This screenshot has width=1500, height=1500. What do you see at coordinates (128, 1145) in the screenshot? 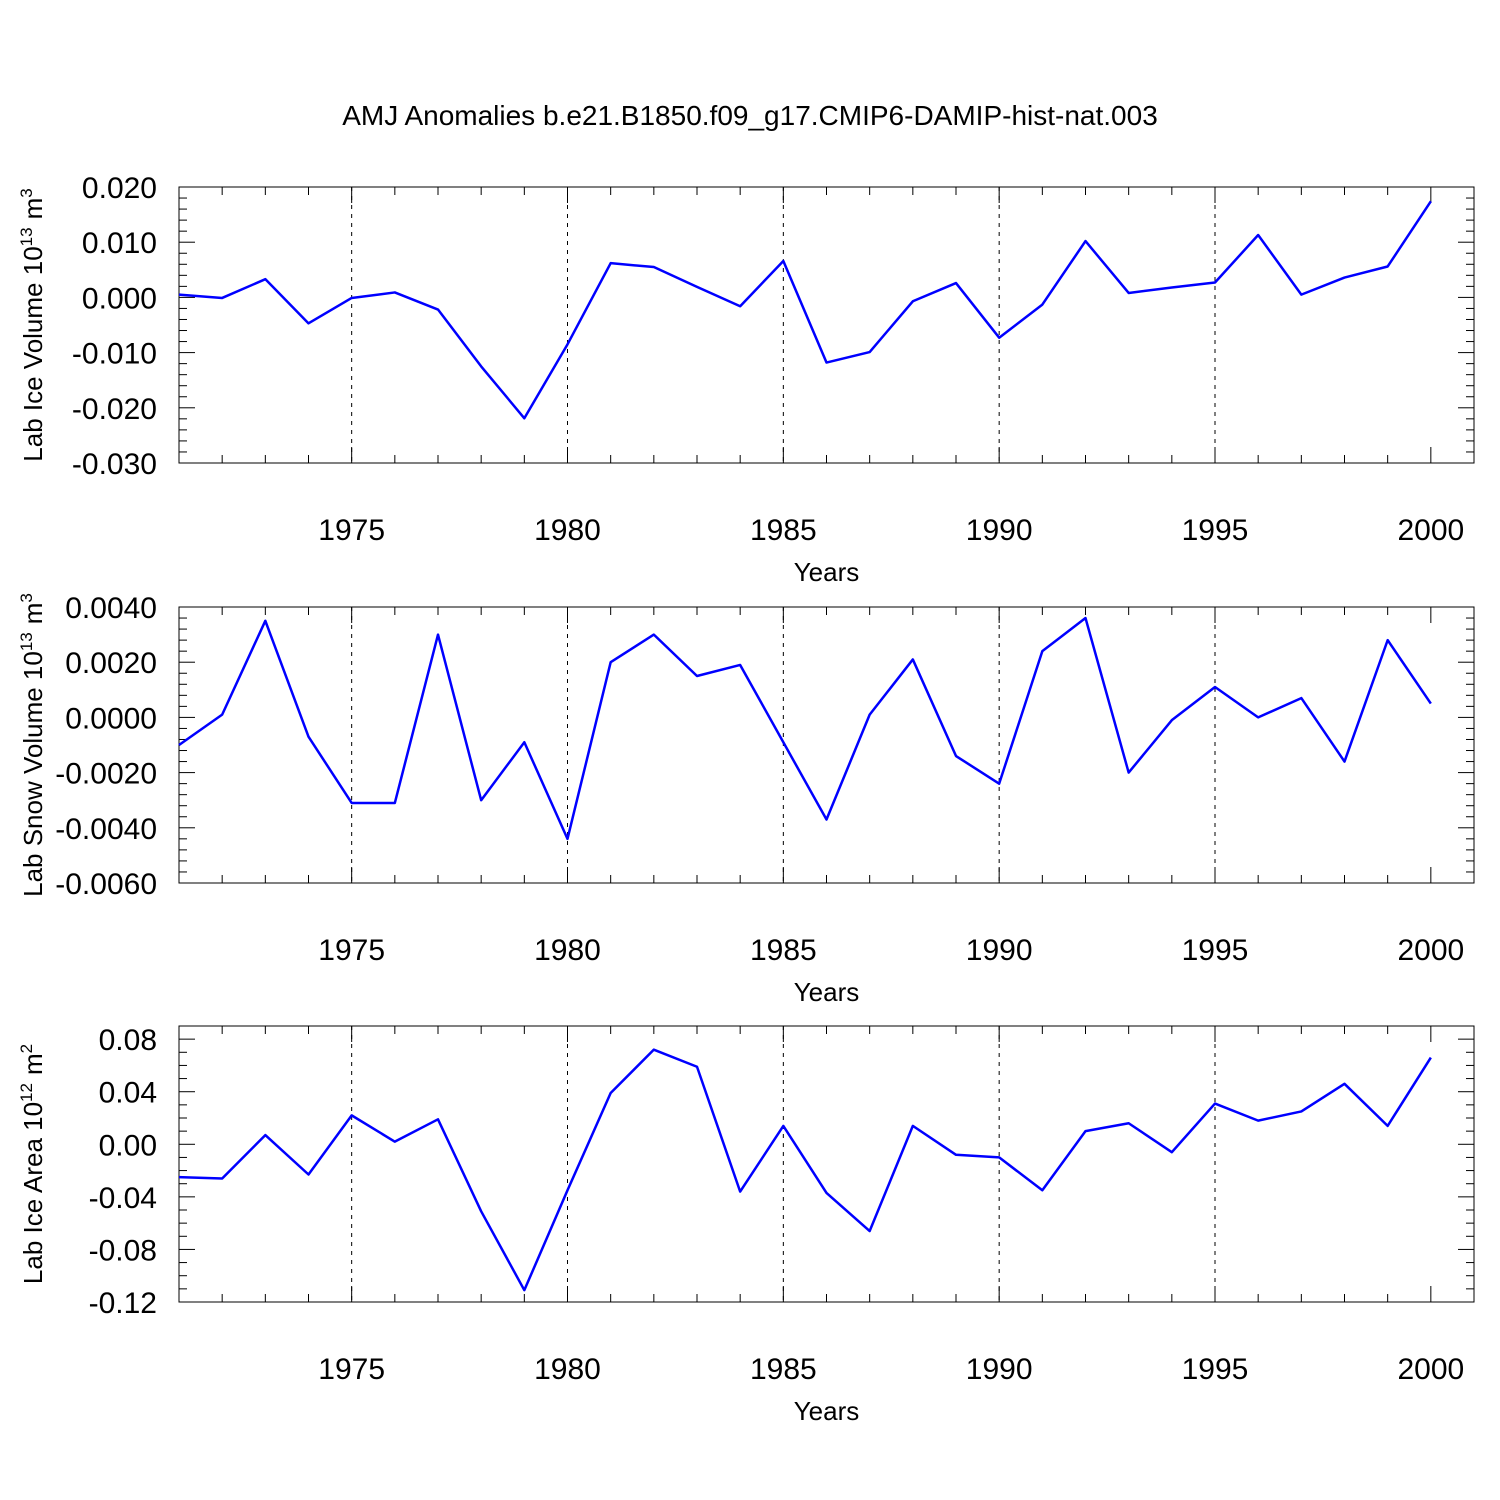
I see `y-tick-label: 0.00` at bounding box center [128, 1145].